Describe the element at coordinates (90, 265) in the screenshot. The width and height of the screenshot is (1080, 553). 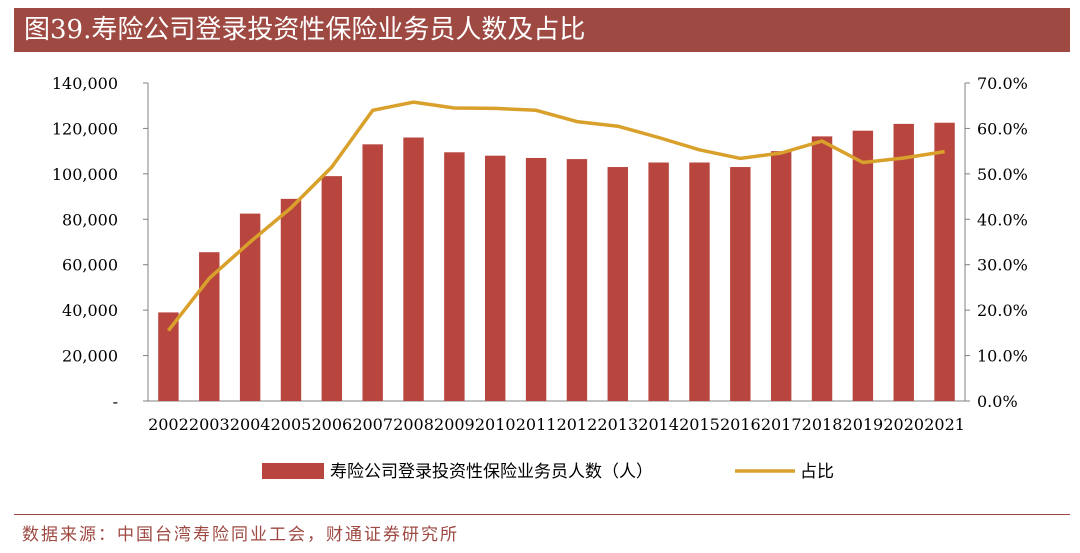
I see `y-left-tick-label: 60,000` at that location.